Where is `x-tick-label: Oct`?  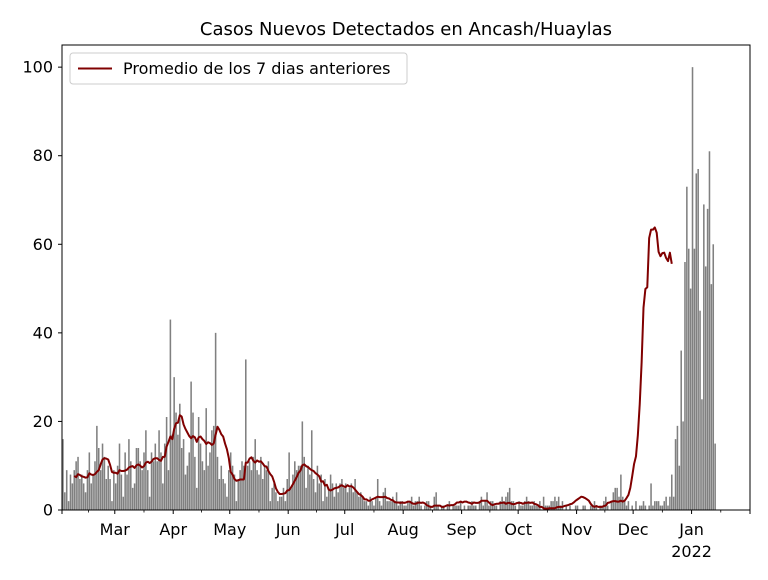 x-tick-label: Oct is located at coordinates (518, 529).